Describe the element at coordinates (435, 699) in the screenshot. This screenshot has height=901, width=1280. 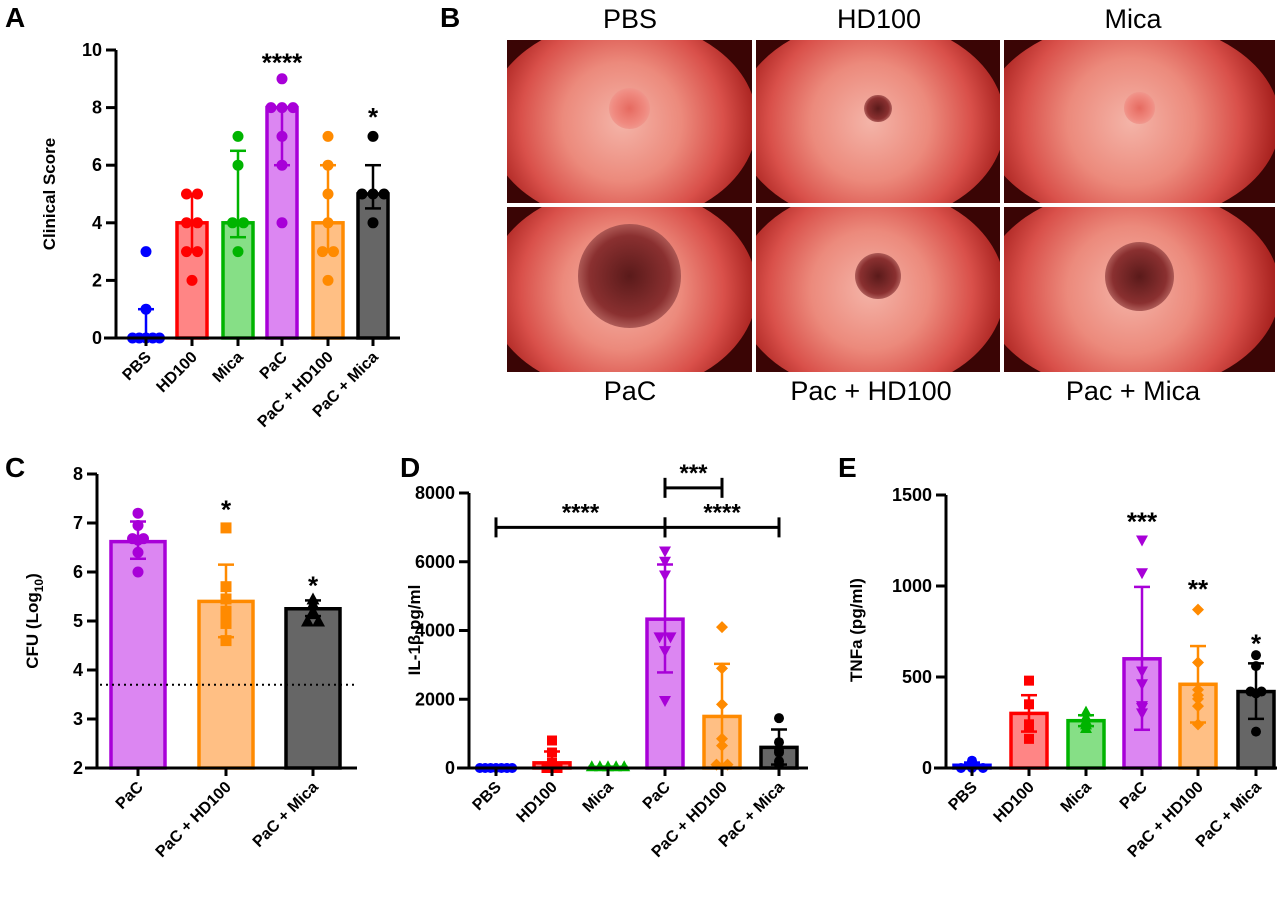
I see `y-tick-label: 2000` at that location.